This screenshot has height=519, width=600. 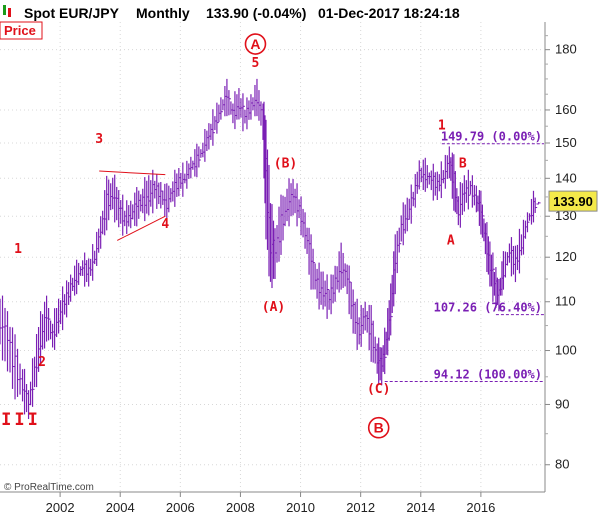 What do you see at coordinates (389, 13) in the screenshot?
I see `timestamp: 01-Dec-2017 18:24:18` at bounding box center [389, 13].